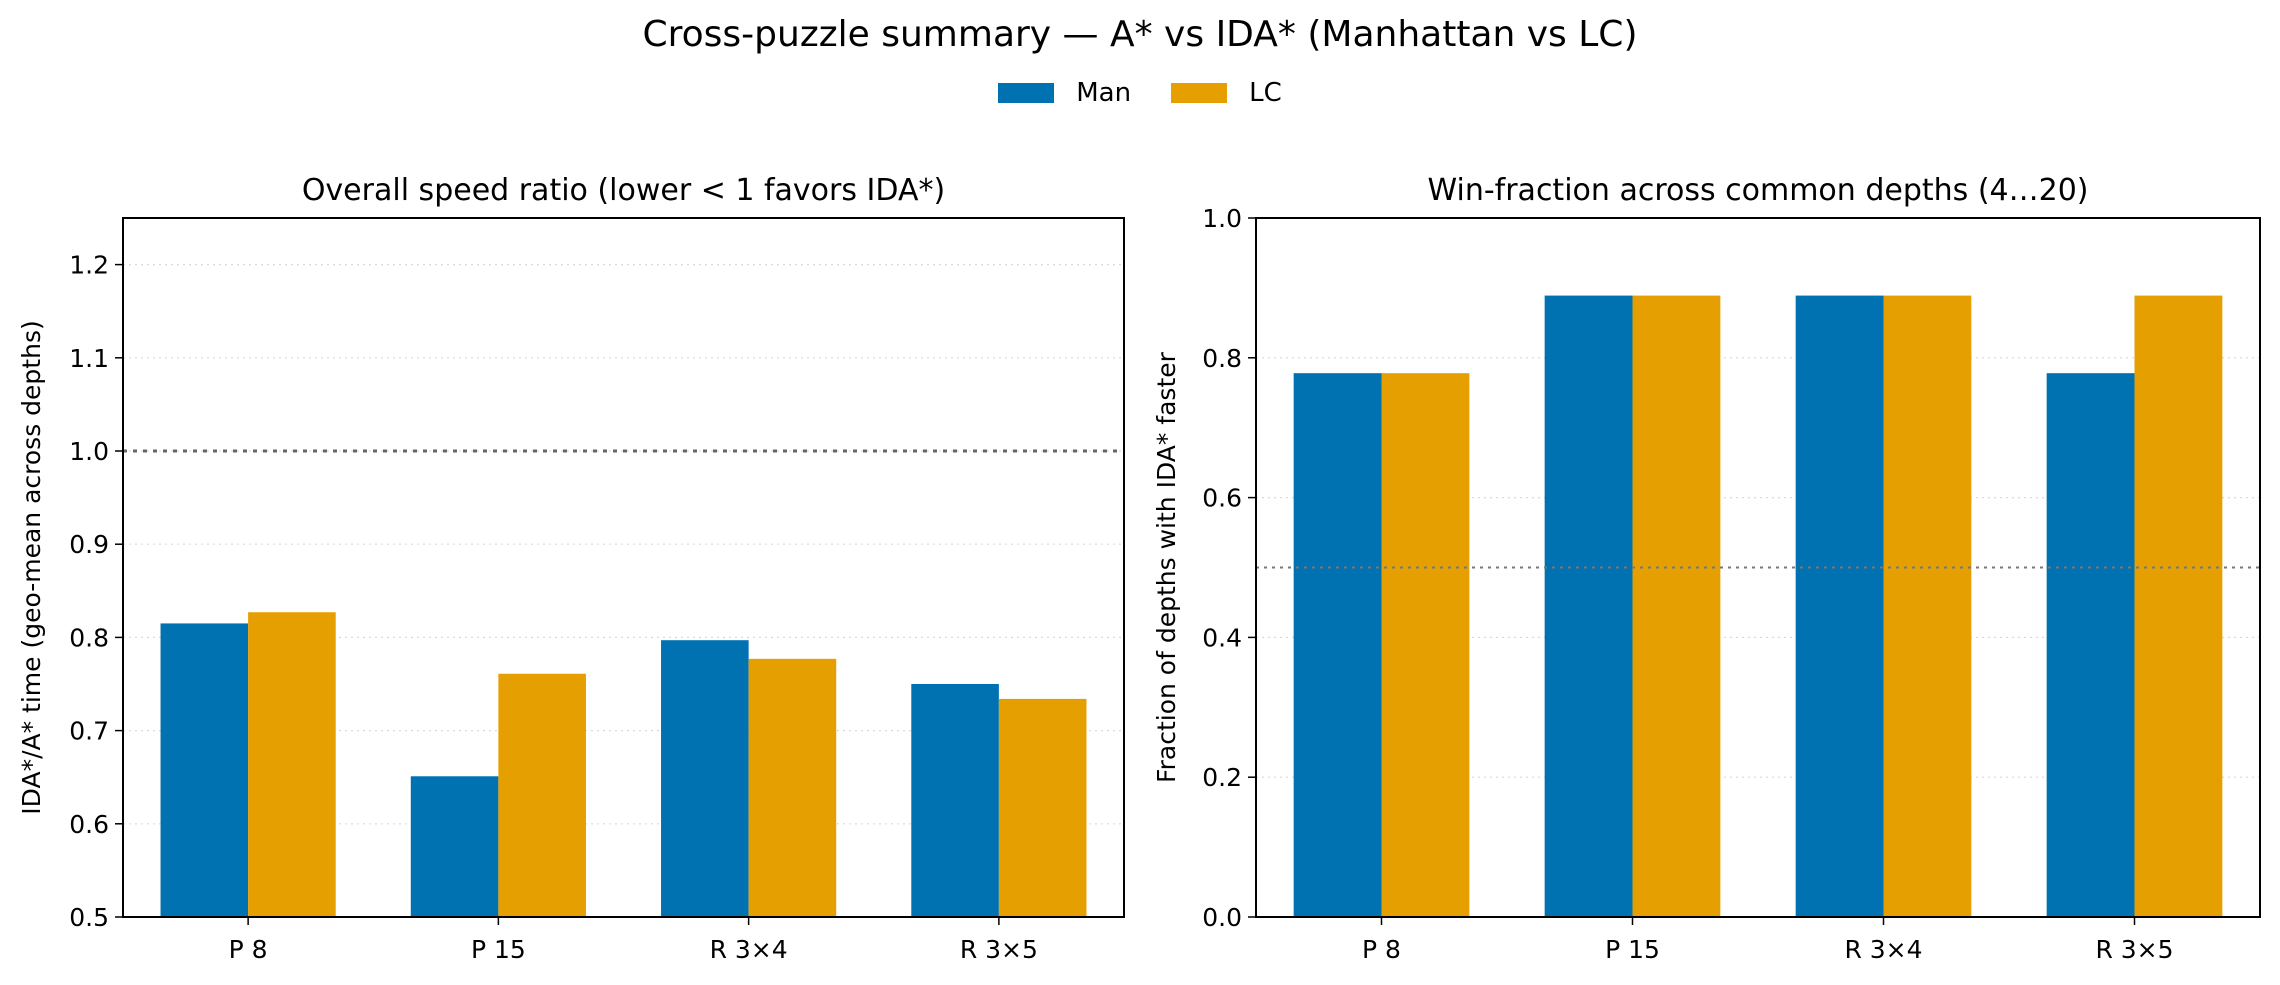 This screenshot has height=985, width=2280. I want to click on y-tick-label: 0.0, so click(1222, 917).